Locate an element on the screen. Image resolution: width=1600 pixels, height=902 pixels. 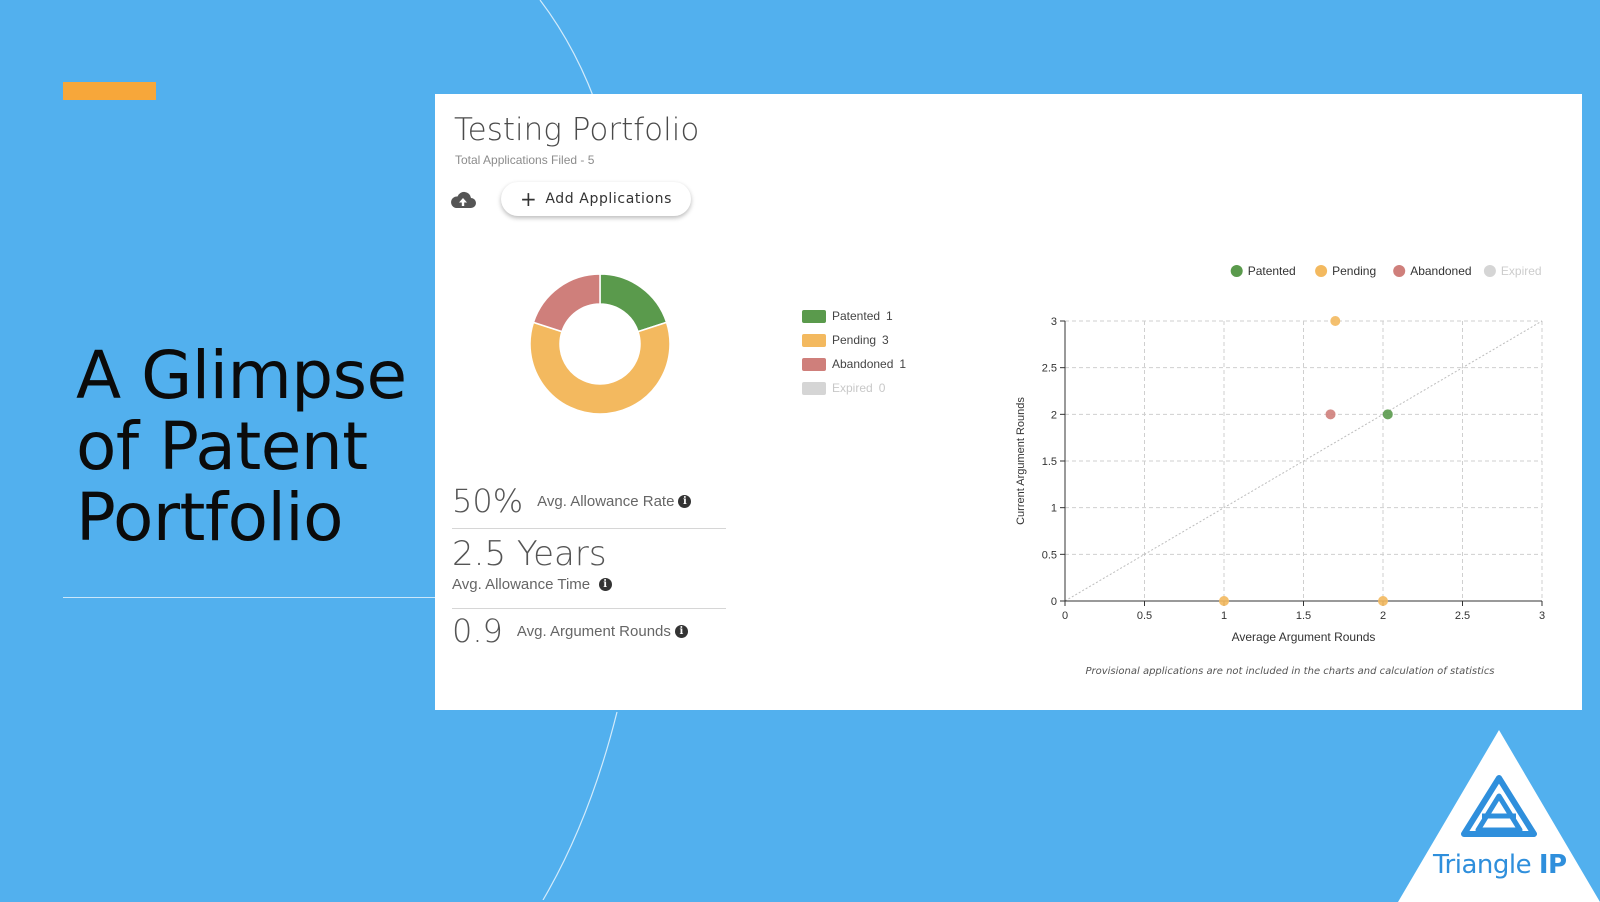
donut-slice-abandoned is located at coordinates (566, 303).